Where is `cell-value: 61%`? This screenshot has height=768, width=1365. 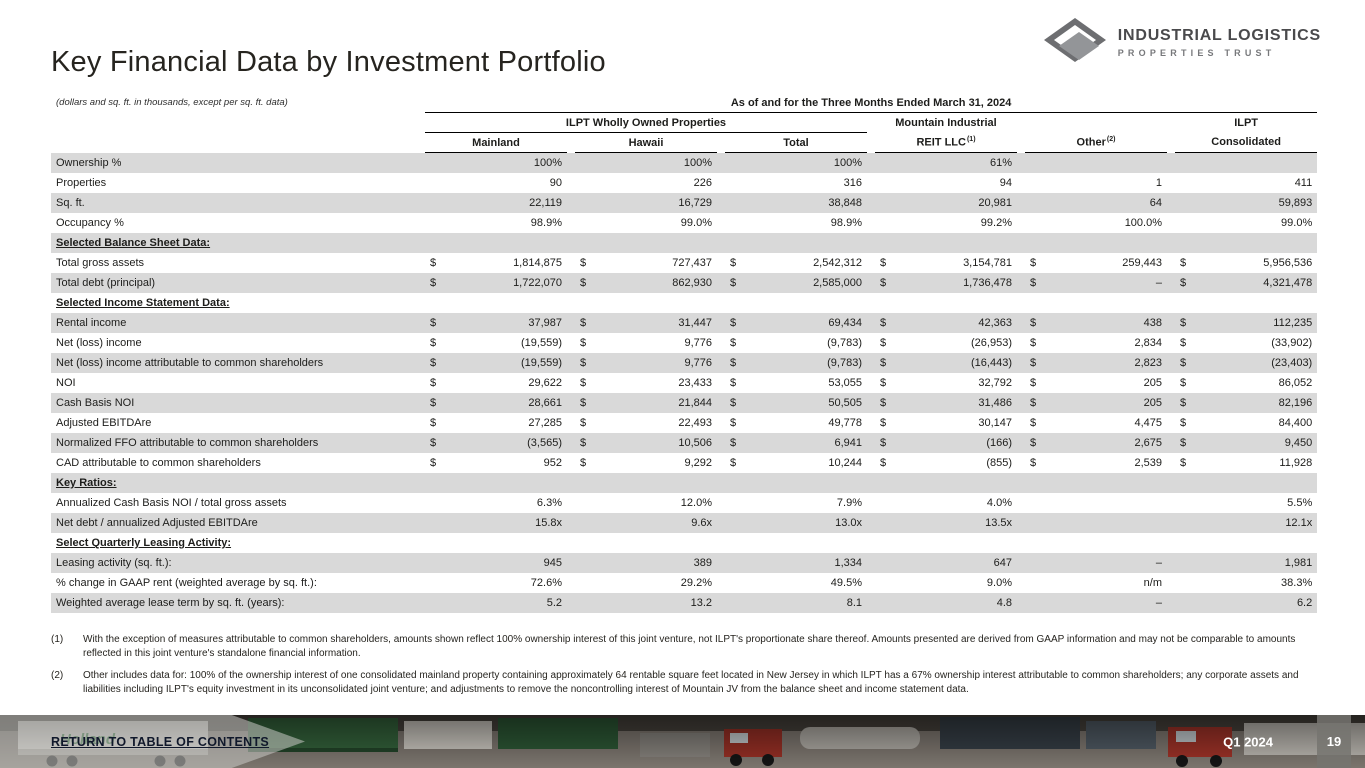
cell-value: 61% is located at coordinates (1000, 163).